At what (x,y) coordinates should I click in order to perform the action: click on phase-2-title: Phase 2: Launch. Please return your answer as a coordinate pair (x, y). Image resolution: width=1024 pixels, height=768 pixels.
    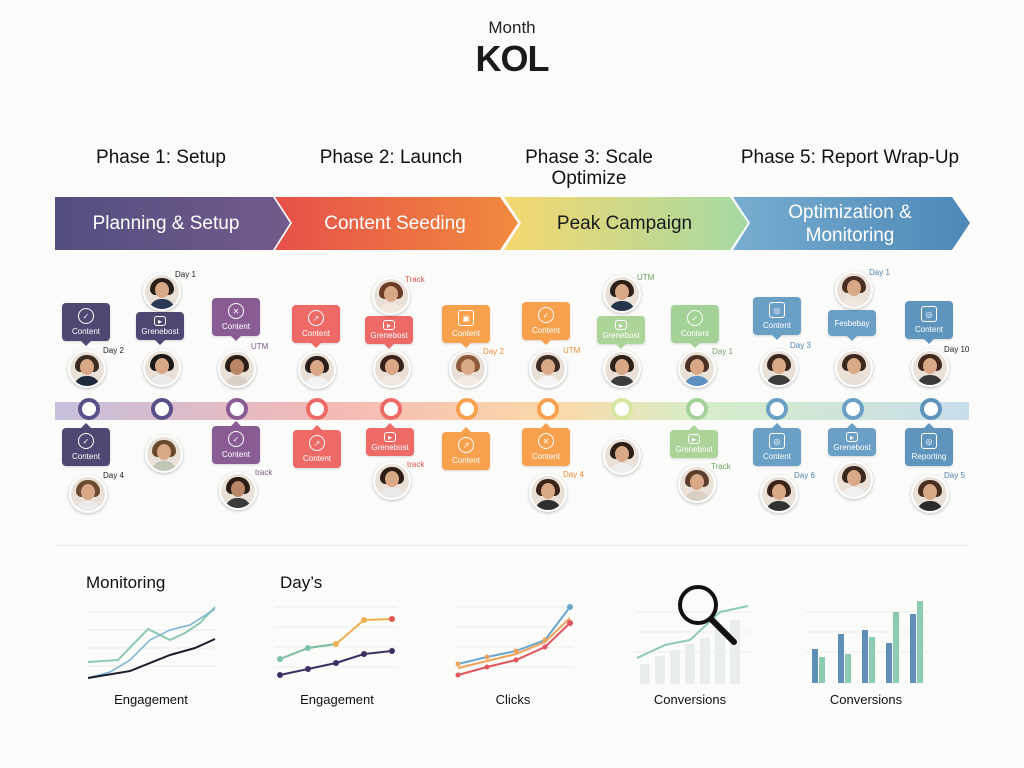
    Looking at the image, I should click on (391, 157).